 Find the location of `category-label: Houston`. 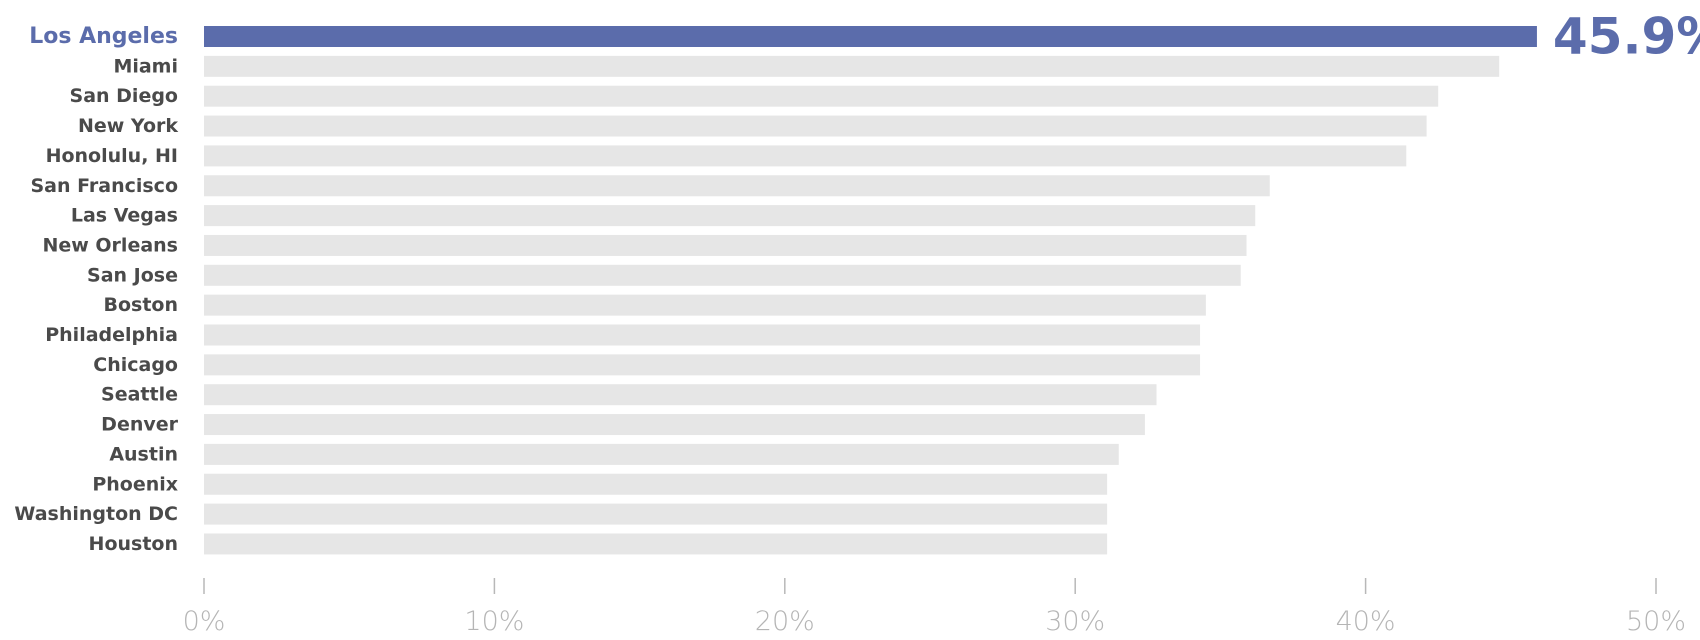

category-label: Houston is located at coordinates (133, 544).